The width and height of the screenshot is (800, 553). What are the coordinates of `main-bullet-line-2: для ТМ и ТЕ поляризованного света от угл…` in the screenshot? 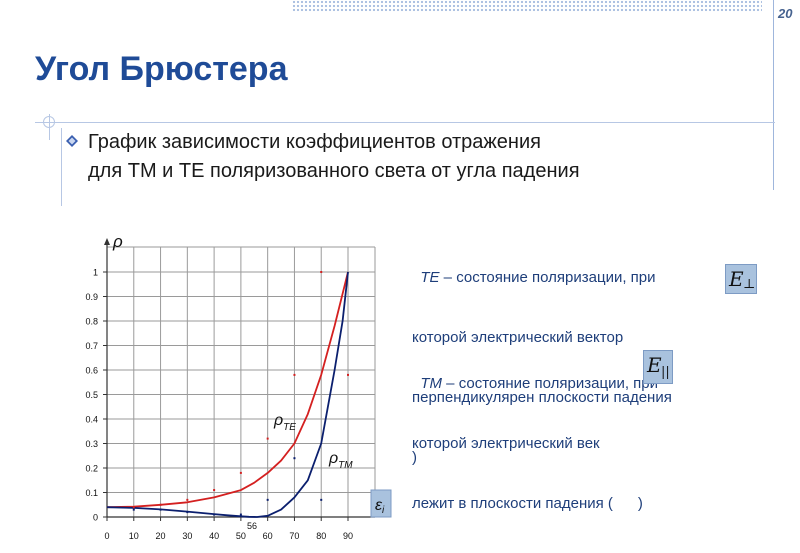 It's located at (334, 171).